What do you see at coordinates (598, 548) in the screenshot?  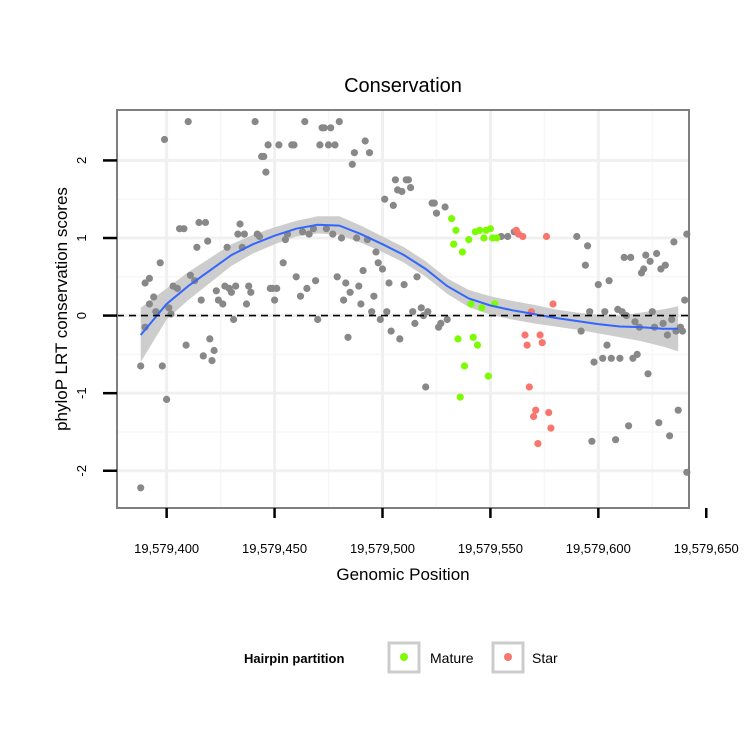 I see `x-tick-label: 19,579,600` at bounding box center [598, 548].